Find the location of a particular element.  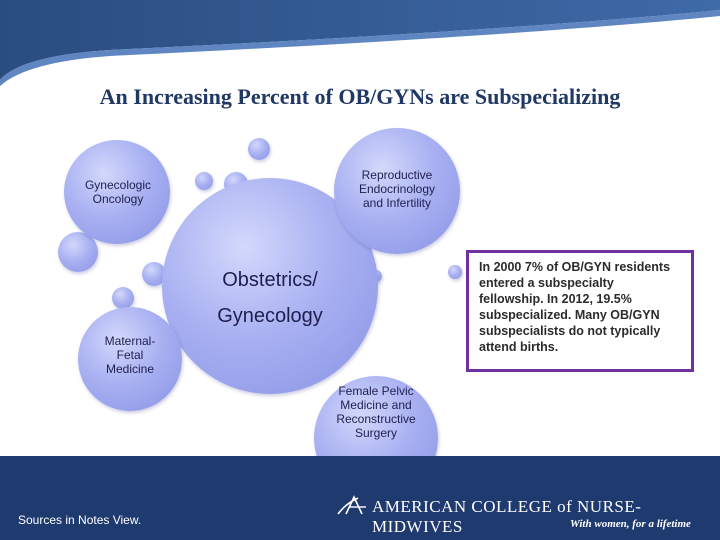

center-label: Obstetrics/ Gynecology is located at coordinates (270, 298).